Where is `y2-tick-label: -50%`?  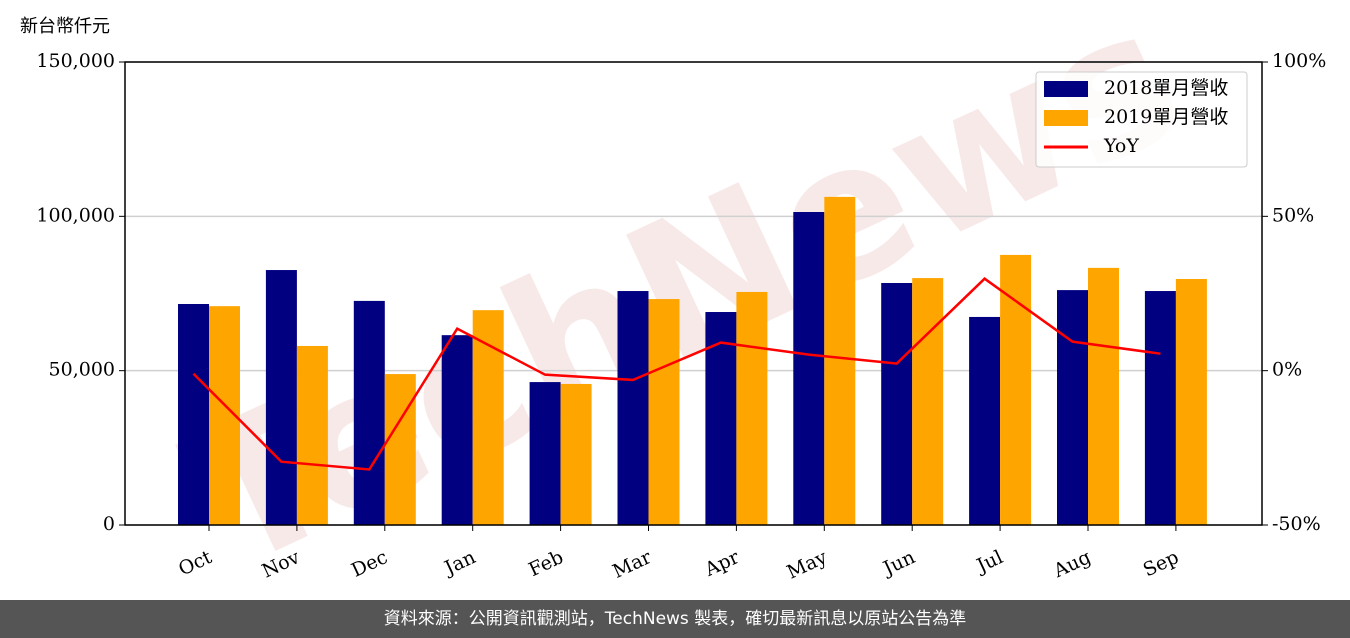
y2-tick-label: -50% is located at coordinates (1296, 524).